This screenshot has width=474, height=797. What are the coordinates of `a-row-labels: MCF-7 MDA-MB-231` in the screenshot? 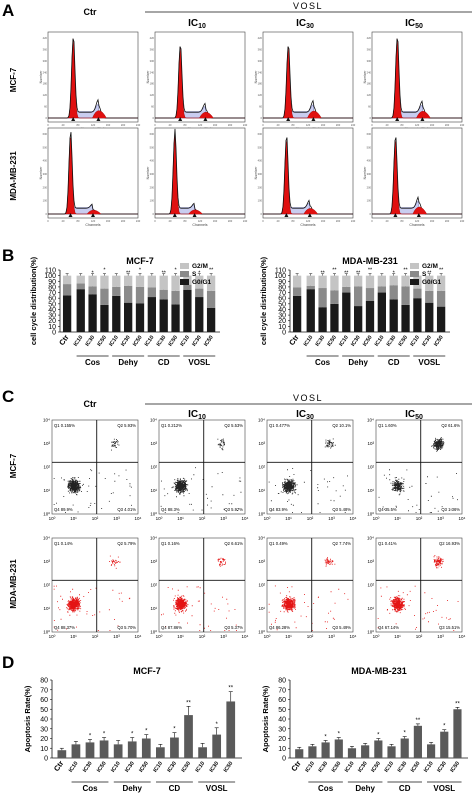 It's located at (13, 133).